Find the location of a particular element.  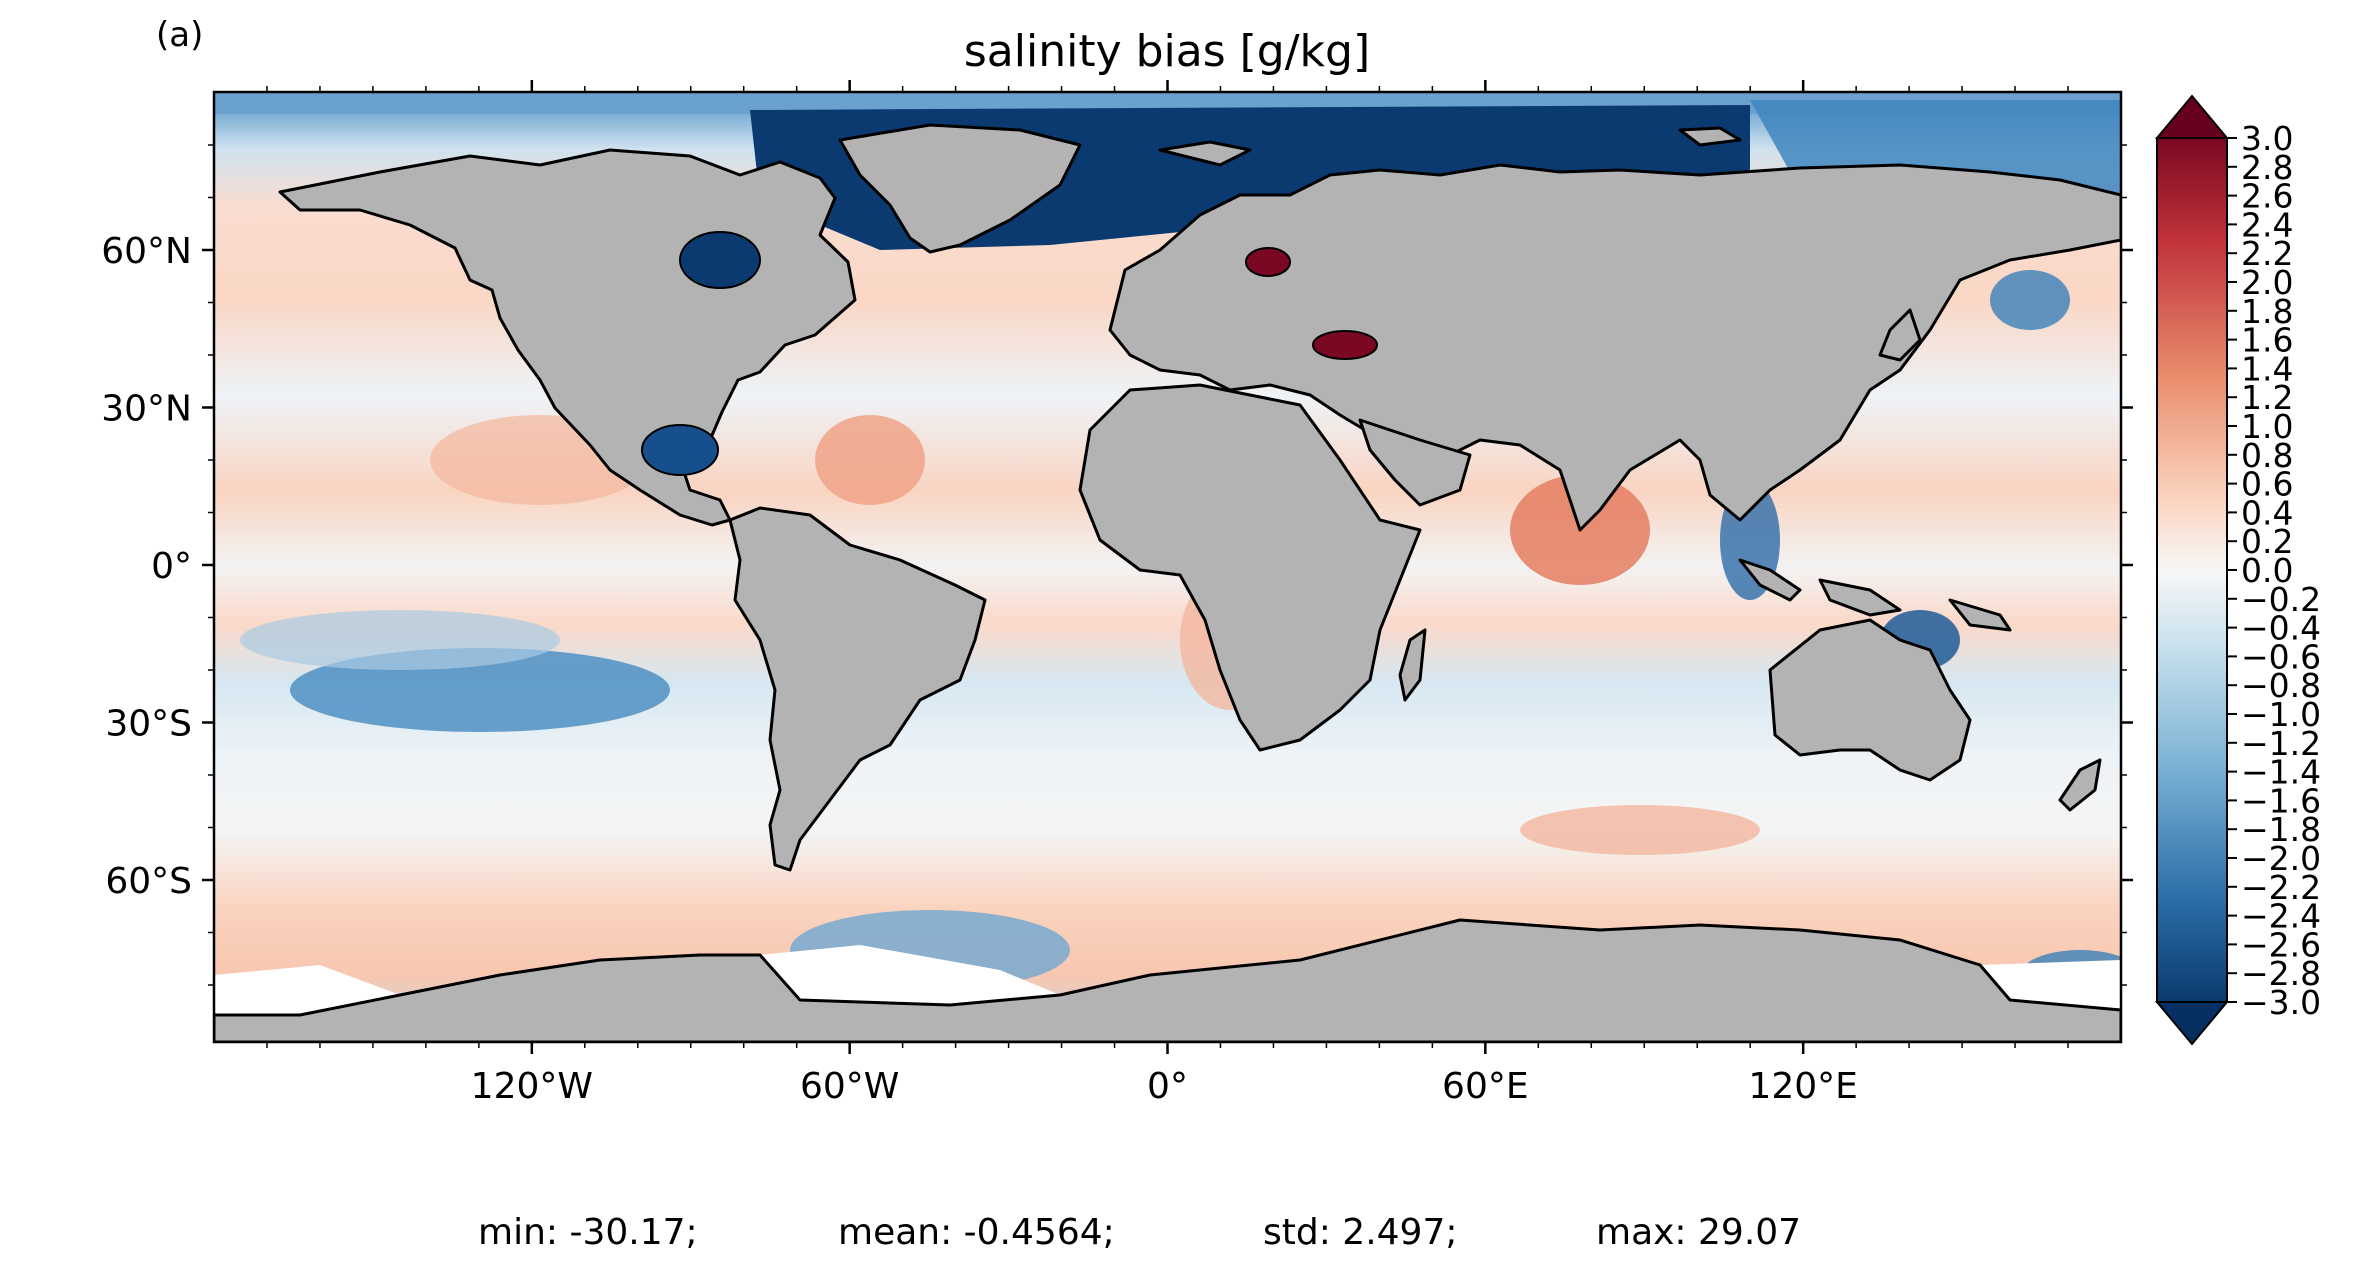

colorbar-tick-label: 2.0 is located at coordinates (2267, 282).